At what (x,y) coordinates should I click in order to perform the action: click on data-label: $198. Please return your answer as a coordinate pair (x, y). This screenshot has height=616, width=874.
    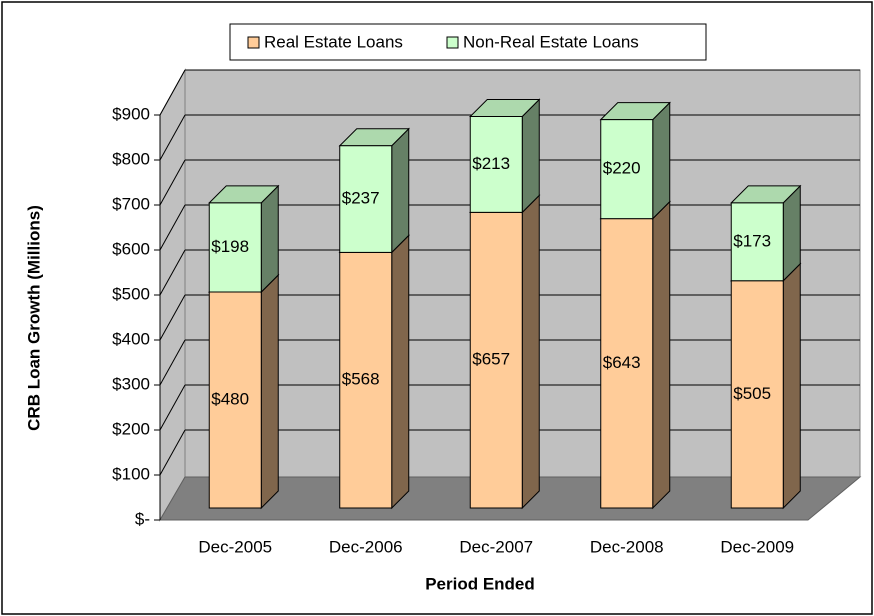
    Looking at the image, I should click on (230, 246).